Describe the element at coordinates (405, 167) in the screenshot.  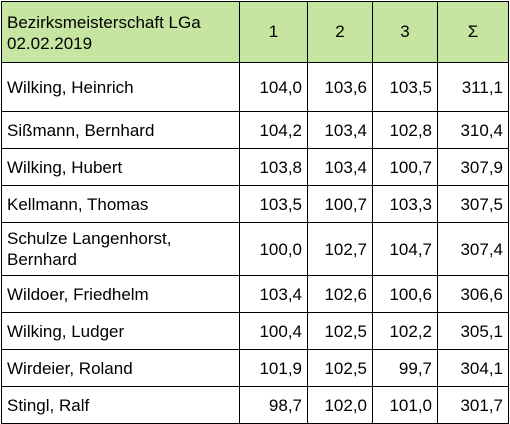
I see `round-3-score: 100,7` at that location.